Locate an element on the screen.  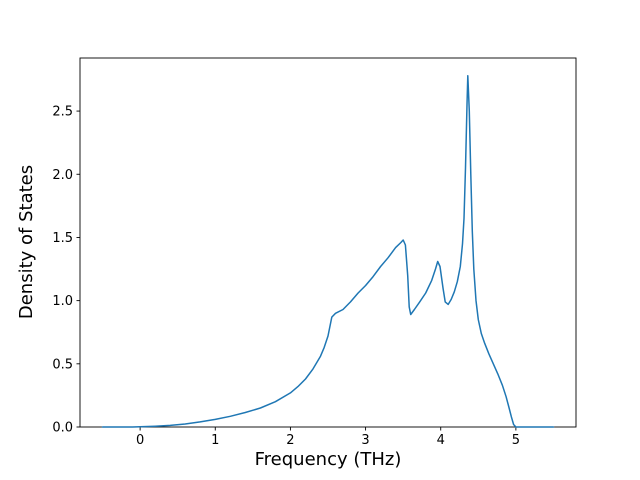
x-tick-label: 3 is located at coordinates (365, 440).